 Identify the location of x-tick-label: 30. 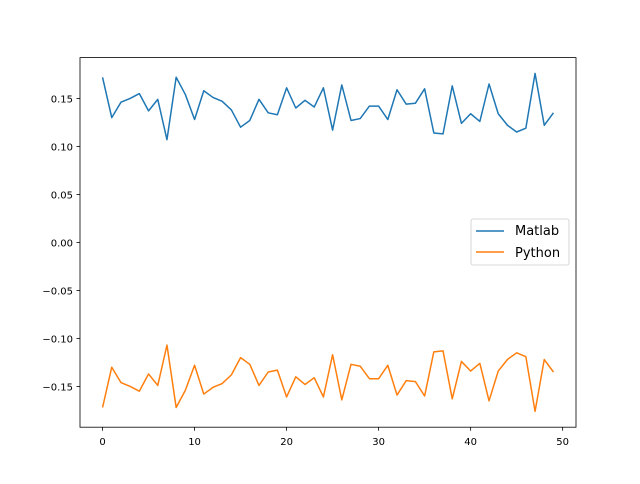
(378, 442).